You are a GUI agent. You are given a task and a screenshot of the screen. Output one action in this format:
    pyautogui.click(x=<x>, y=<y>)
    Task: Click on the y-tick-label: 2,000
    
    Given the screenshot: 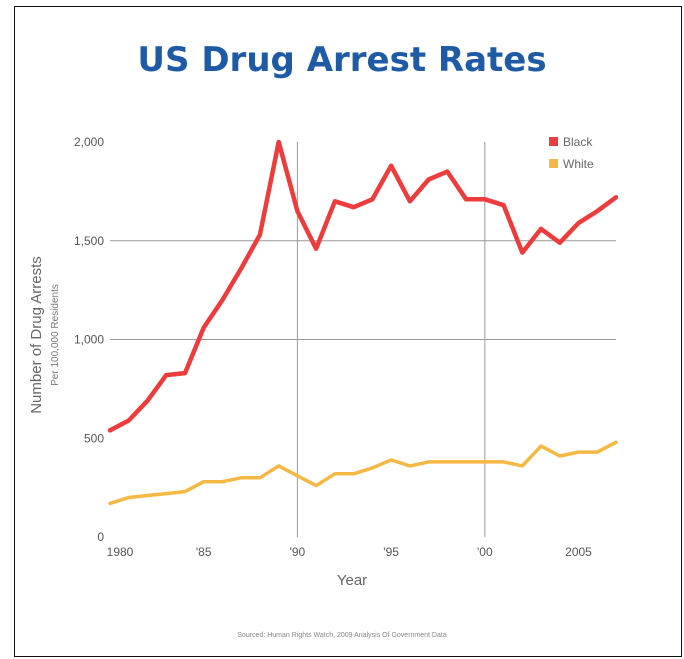 What is the action you would take?
    pyautogui.click(x=89, y=142)
    